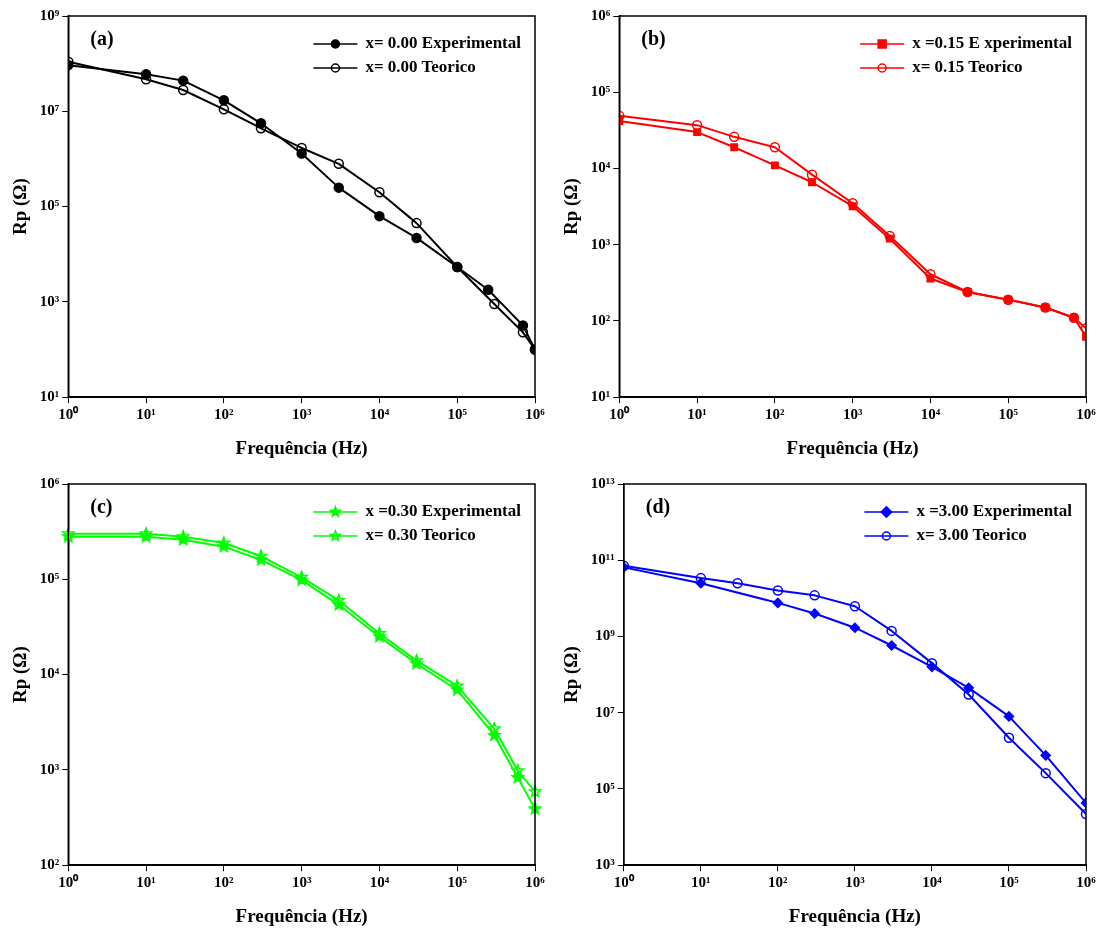 This screenshot has width=1102, height=936. What do you see at coordinates (967, 67) in the screenshot?
I see `legend-label: x= 0.15 Teorico` at bounding box center [967, 67].